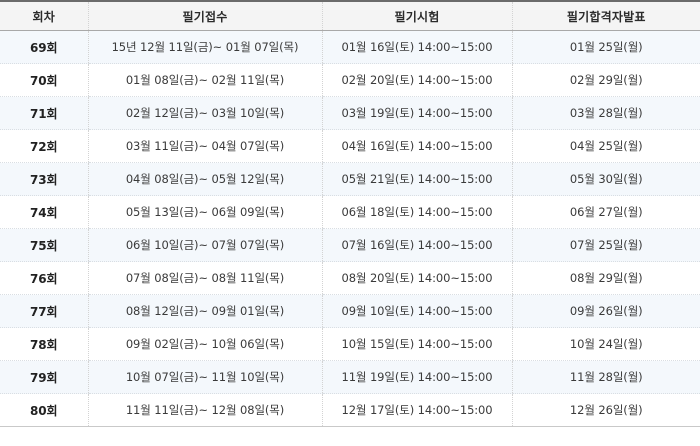  I want to click on cell-round: 69회, so click(44, 47).